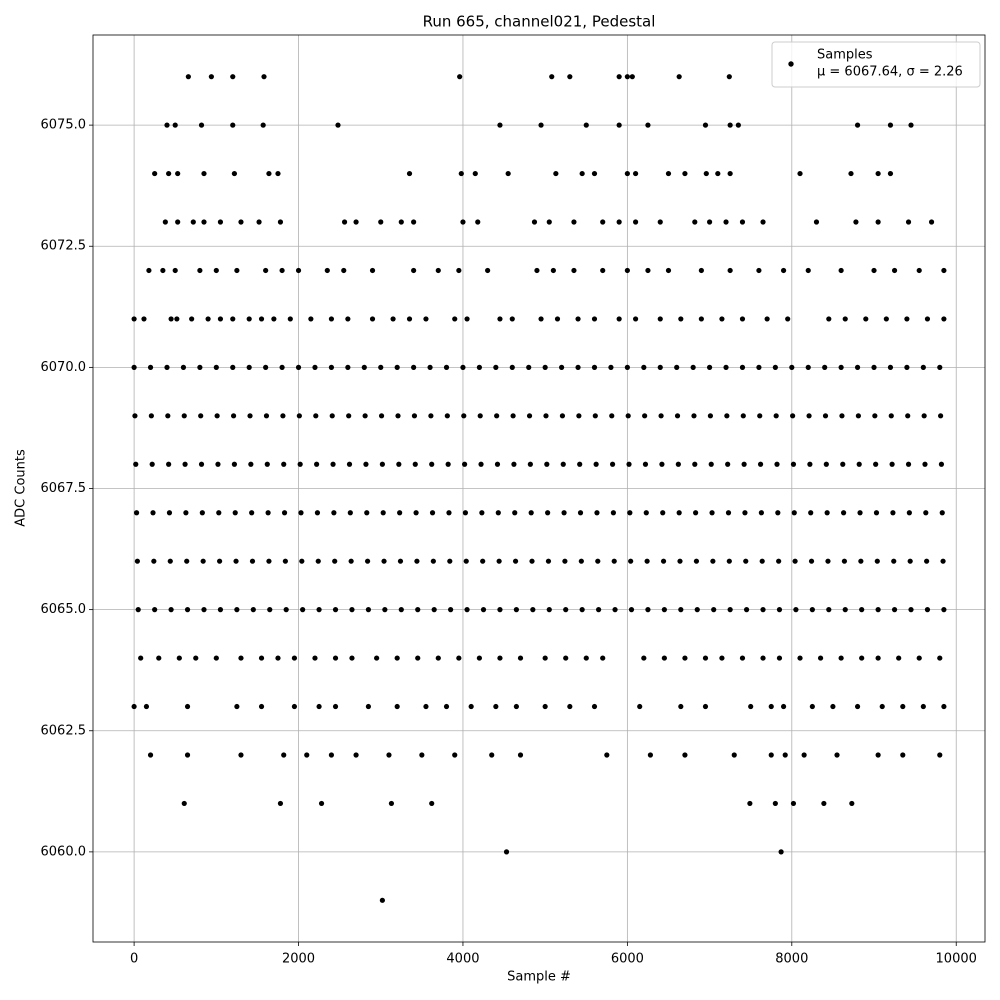  I want to click on x-tick-label: 0, so click(134, 959).